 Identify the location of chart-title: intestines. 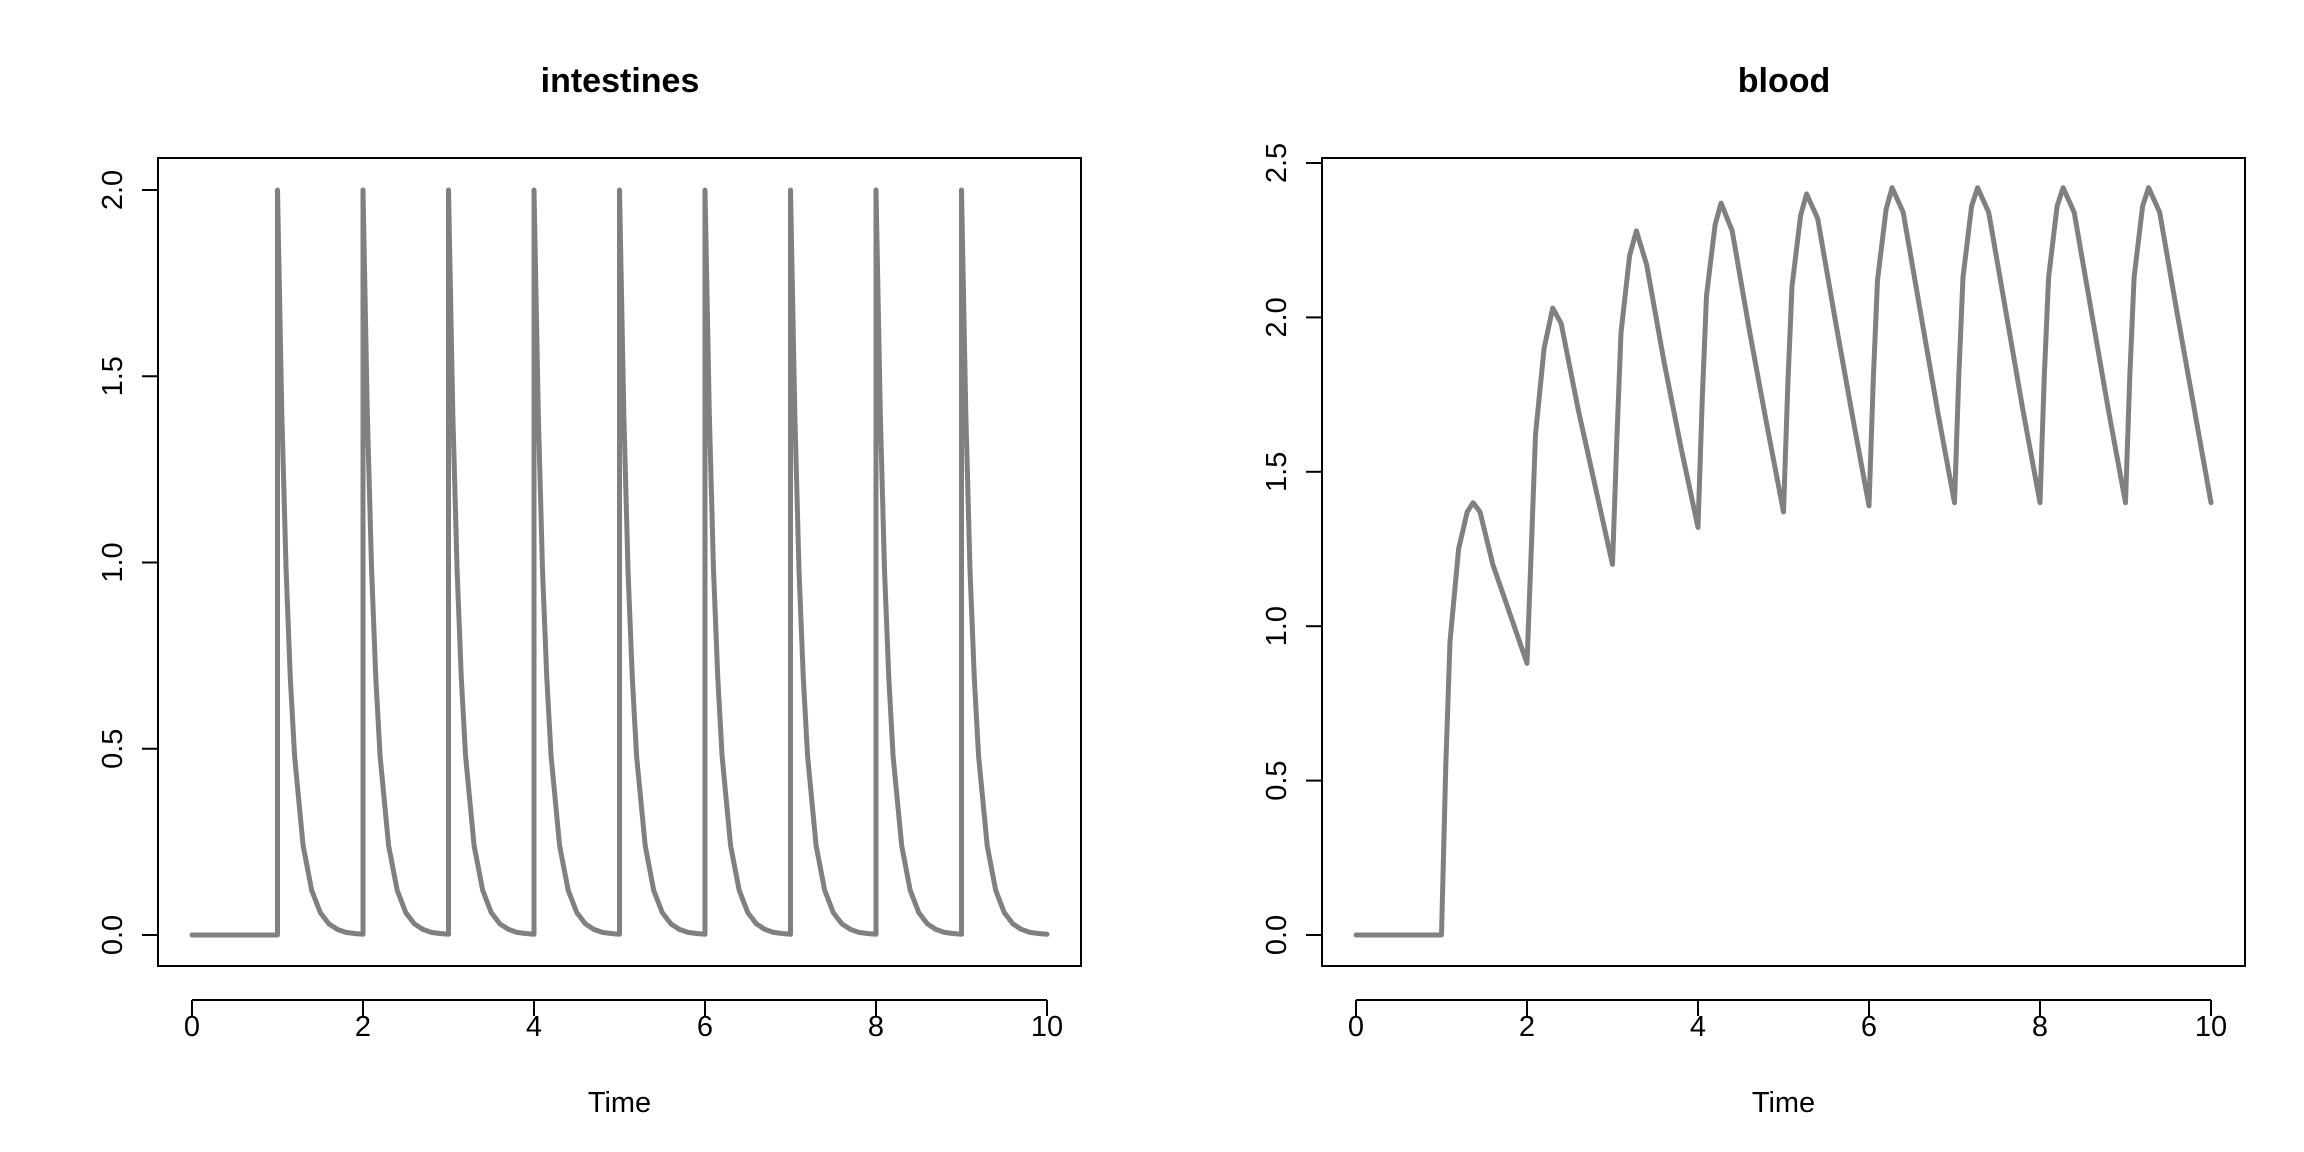
(620, 81).